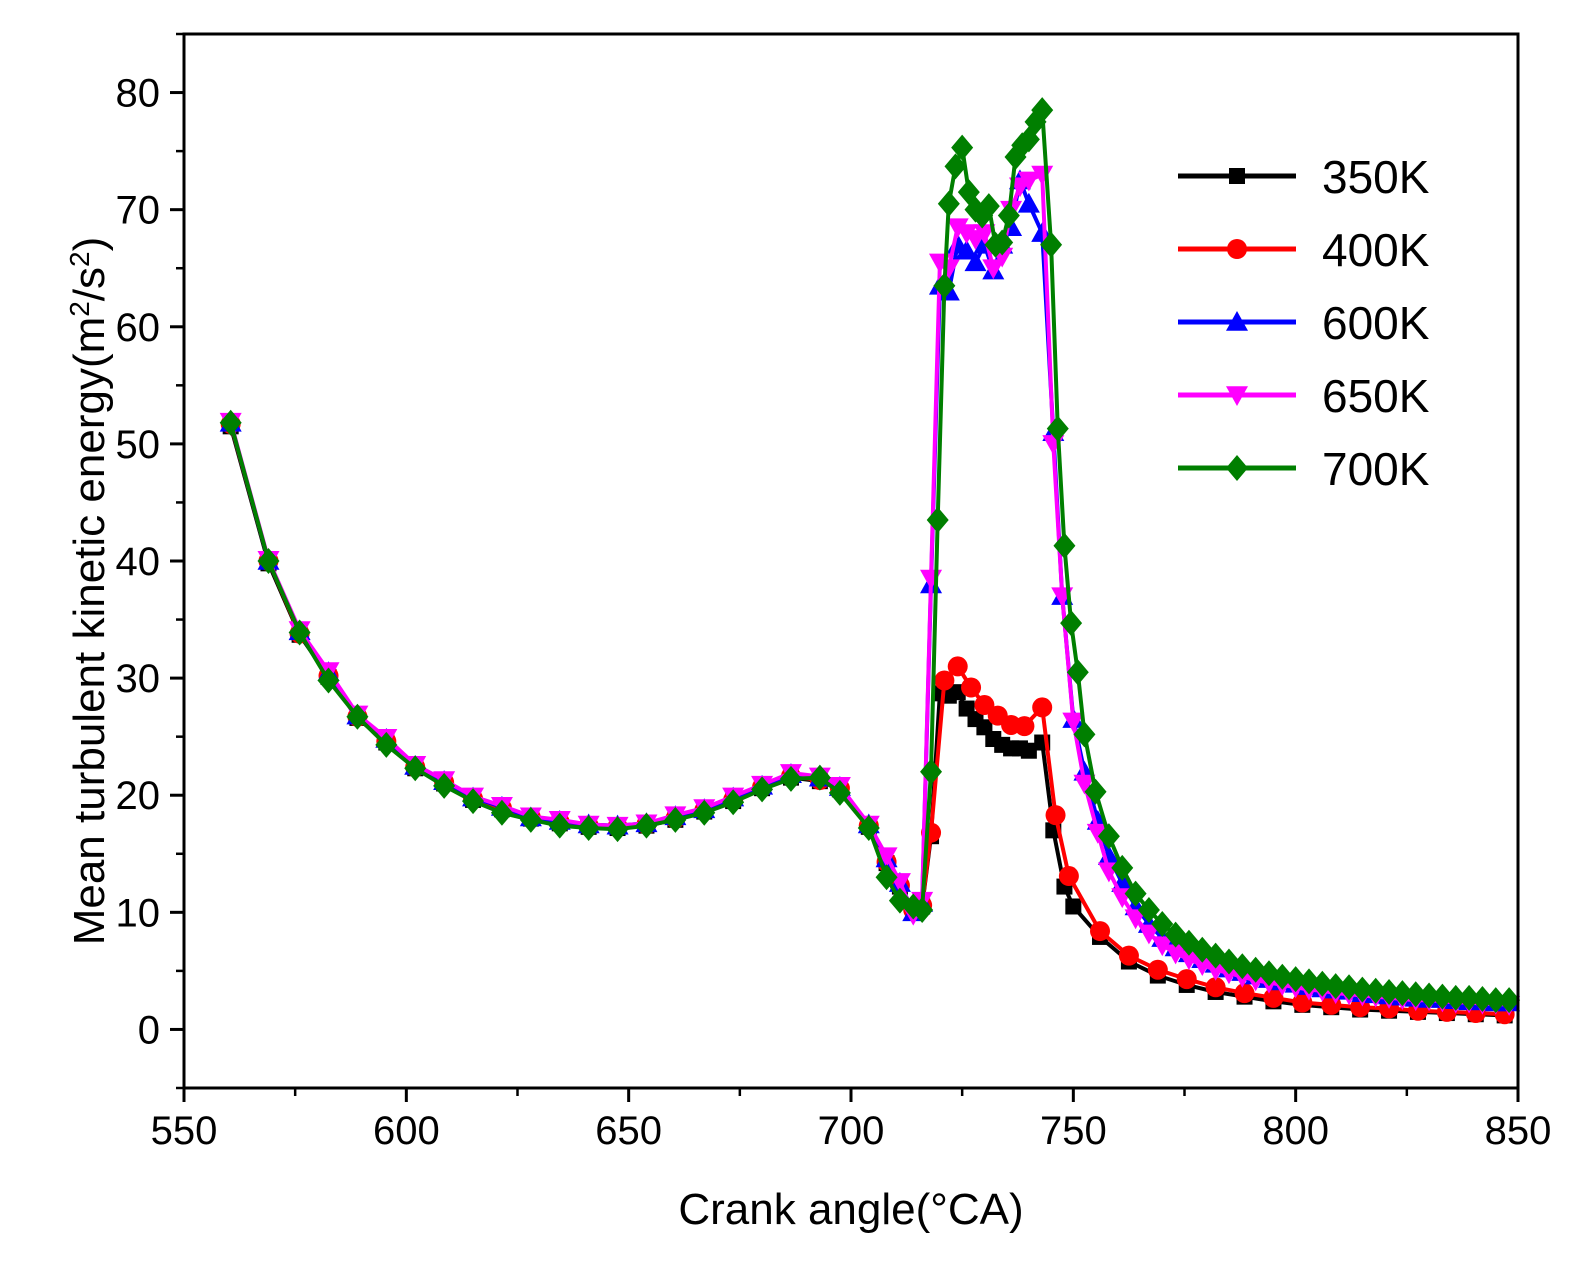 This screenshot has height=1279, width=1593. Describe the element at coordinates (138, 679) in the screenshot. I see `y-tick-label: 30` at that location.